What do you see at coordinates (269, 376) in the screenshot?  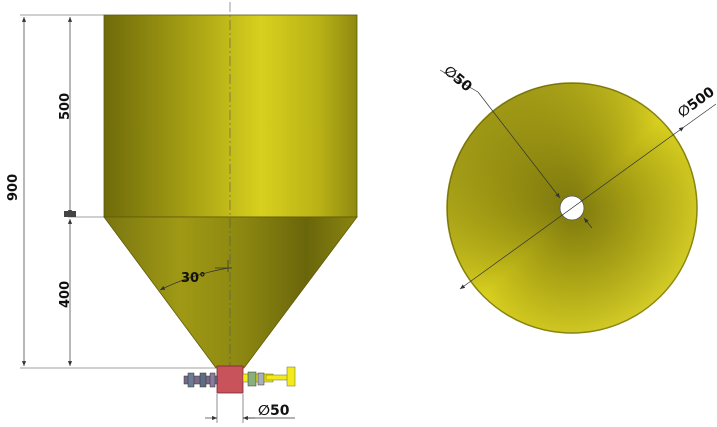 I see `valve-right-handle` at bounding box center [269, 376].